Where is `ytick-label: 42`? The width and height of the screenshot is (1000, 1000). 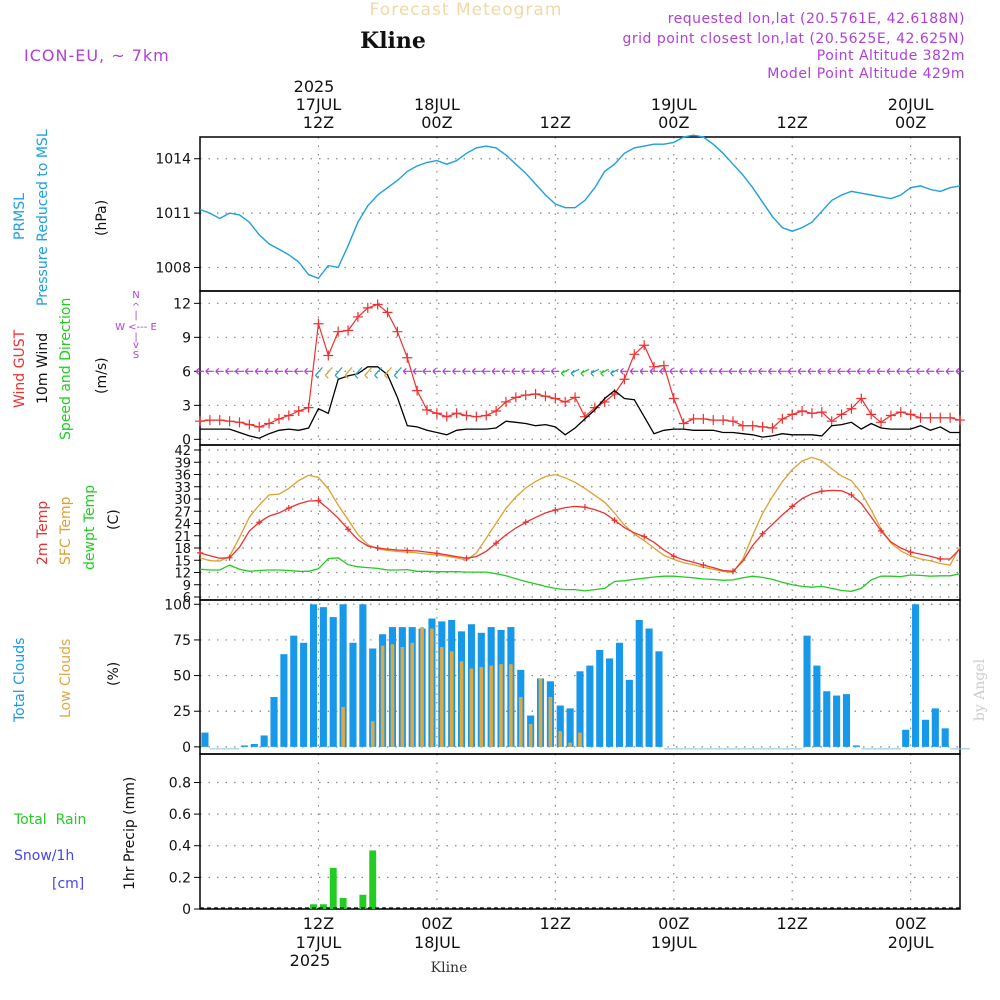 ytick-label: 42 is located at coordinates (182, 451).